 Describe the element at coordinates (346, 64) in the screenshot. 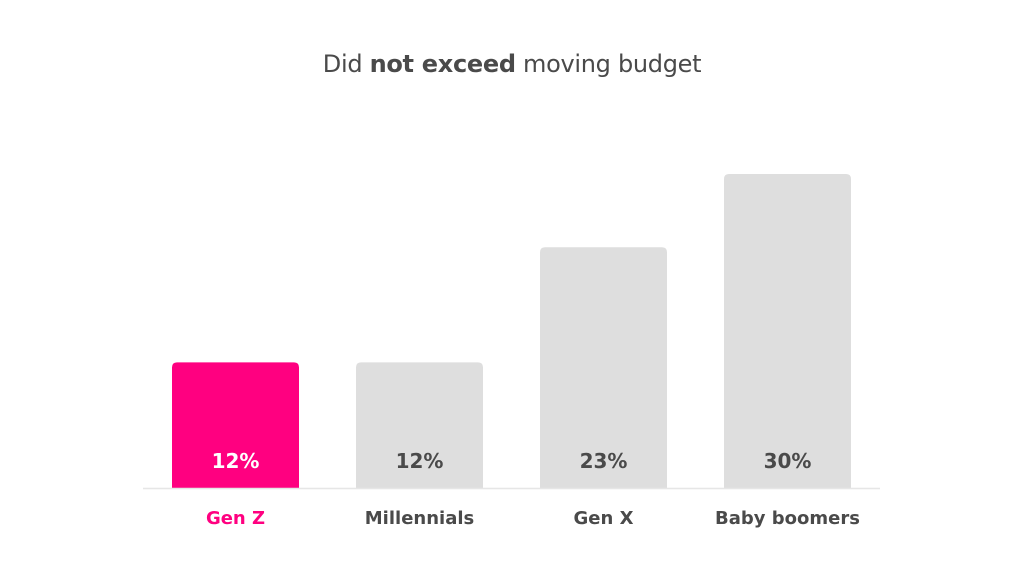

I see `chart-title-part: Did` at that location.